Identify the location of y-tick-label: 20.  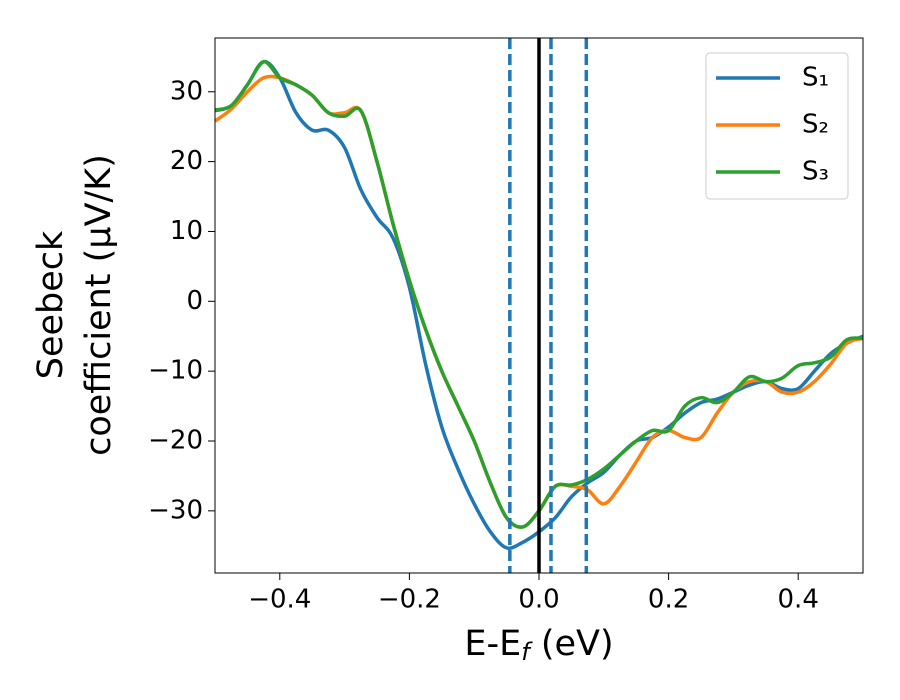
(186, 161).